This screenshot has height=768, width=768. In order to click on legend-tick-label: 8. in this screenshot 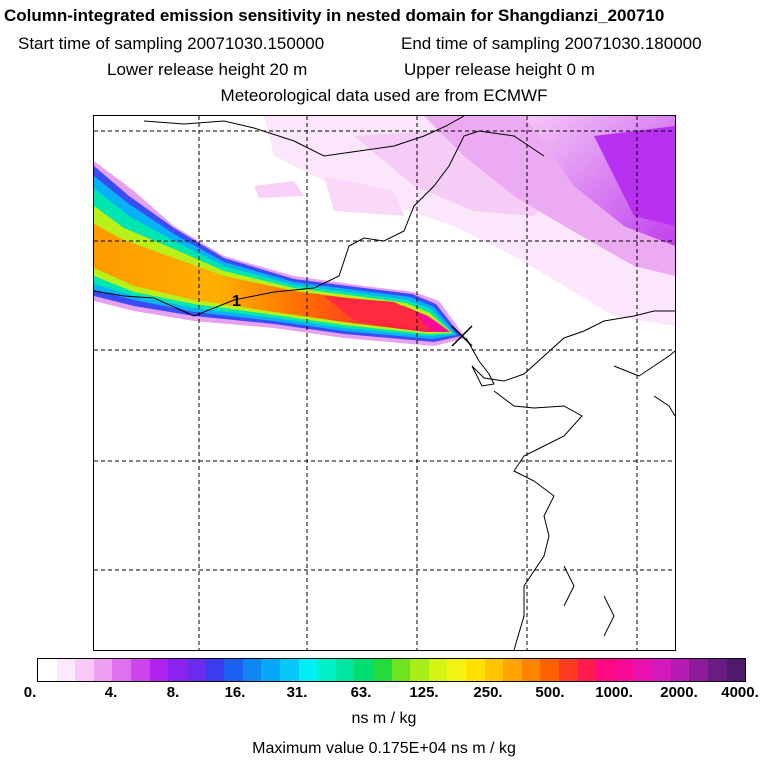, I will do `click(173, 692)`.